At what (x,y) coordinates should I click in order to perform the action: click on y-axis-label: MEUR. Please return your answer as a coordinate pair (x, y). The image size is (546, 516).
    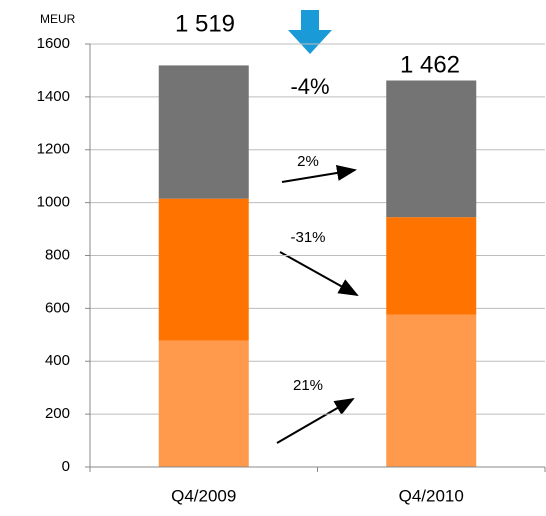
    Looking at the image, I should click on (58, 19).